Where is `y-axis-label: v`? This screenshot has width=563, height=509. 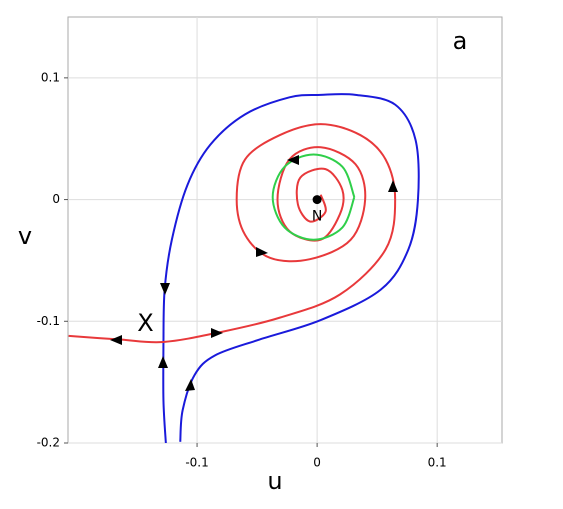 y-axis-label: v is located at coordinates (25, 236).